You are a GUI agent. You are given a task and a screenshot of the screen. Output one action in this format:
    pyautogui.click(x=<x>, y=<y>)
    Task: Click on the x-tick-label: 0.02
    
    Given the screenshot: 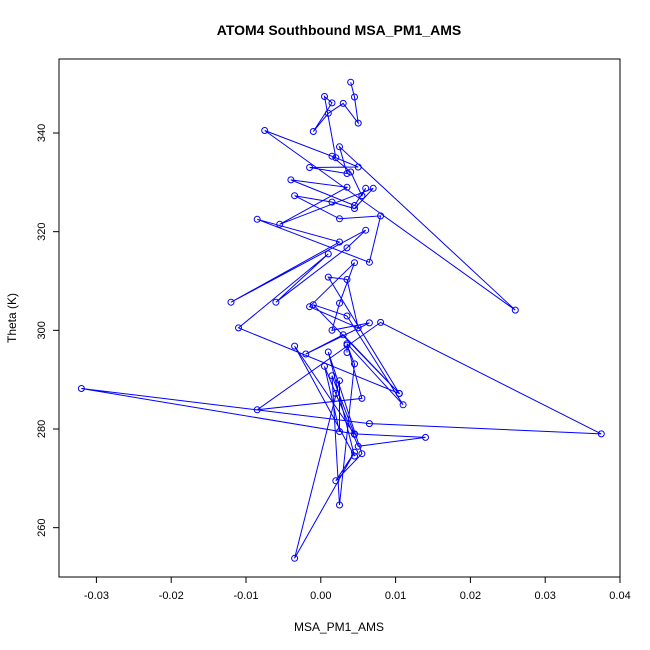 What is the action you would take?
    pyautogui.click(x=470, y=596)
    